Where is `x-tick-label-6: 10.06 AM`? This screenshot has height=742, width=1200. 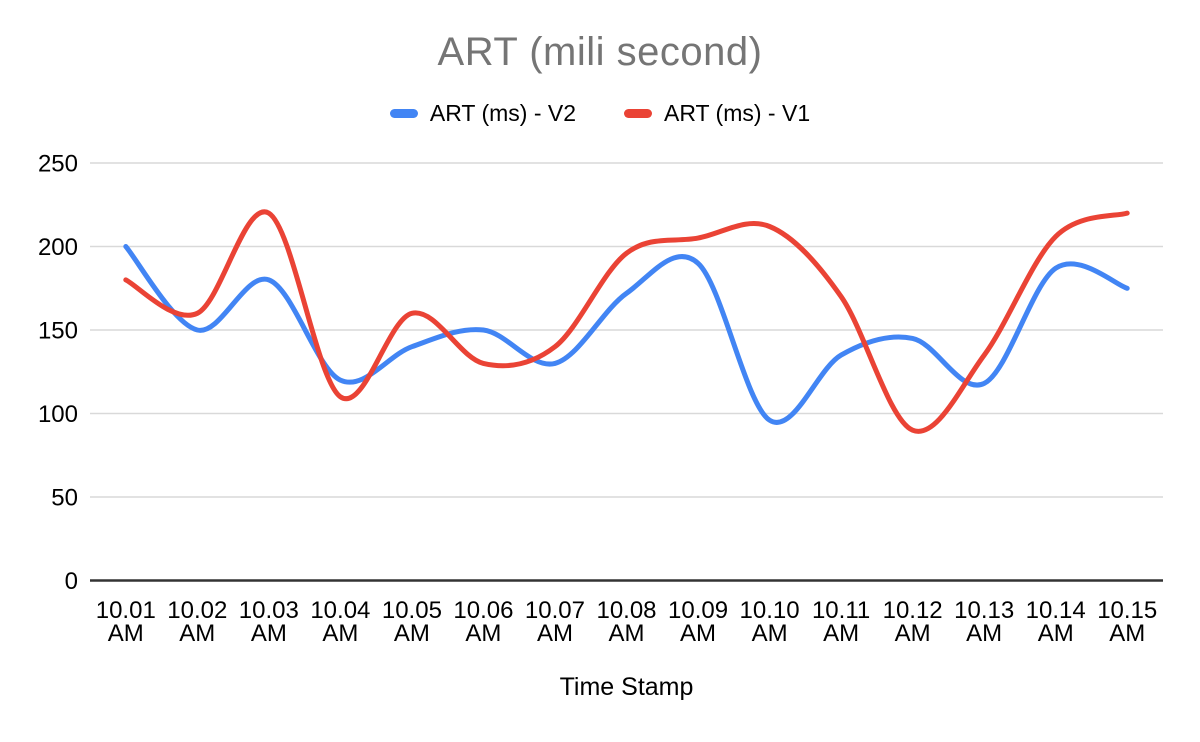 x-tick-label-6: 10.06 AM is located at coordinates (483, 622).